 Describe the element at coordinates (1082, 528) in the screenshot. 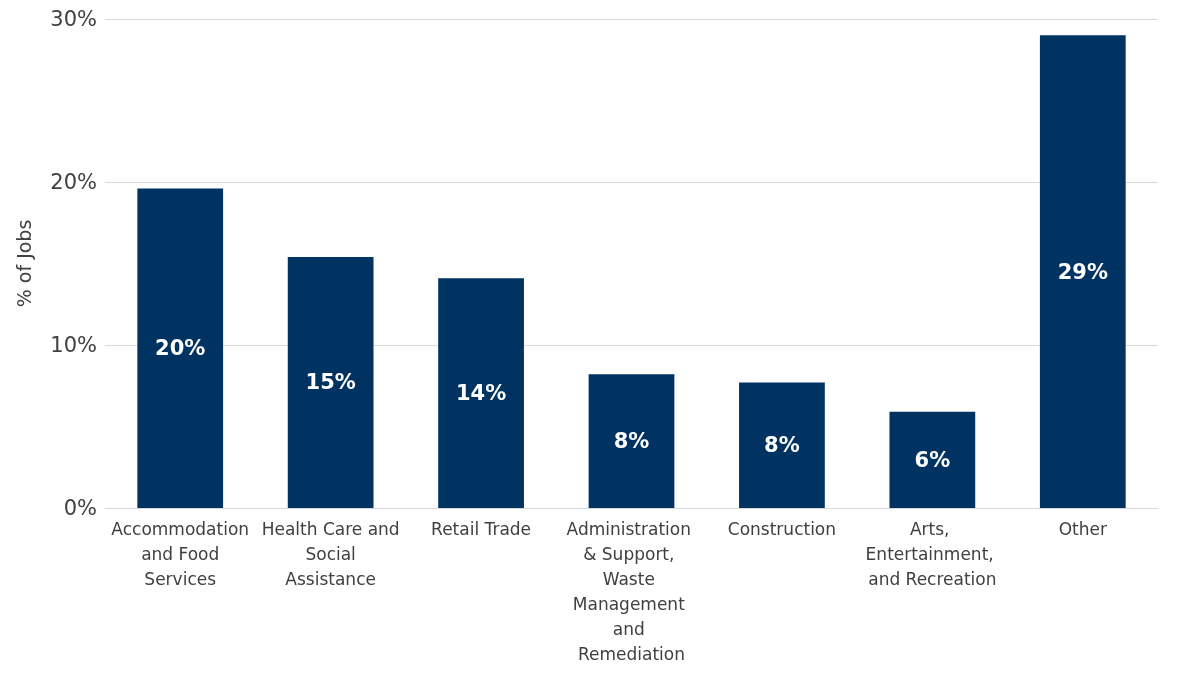

I see `x-tick-label: Other` at that location.